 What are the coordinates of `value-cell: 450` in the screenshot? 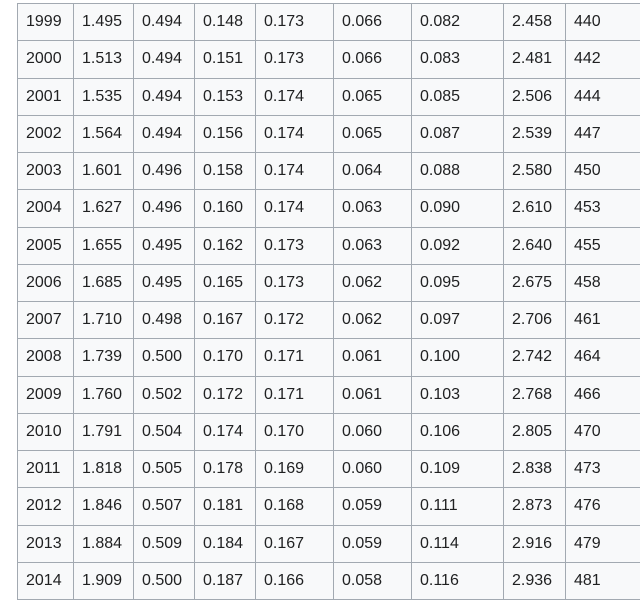 It's located at (602, 171).